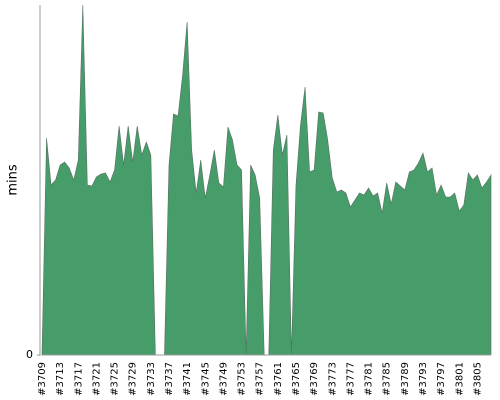 Image resolution: width=500 pixels, height=400 pixels. I want to click on x-tick-label: #3725, so click(115, 379).